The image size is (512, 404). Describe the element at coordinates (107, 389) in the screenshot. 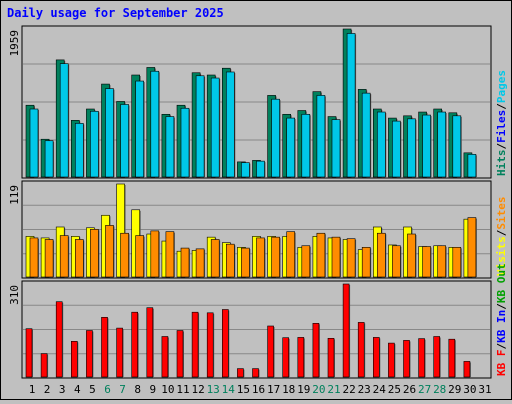

I see `x-tick-label-6: 6` at that location.